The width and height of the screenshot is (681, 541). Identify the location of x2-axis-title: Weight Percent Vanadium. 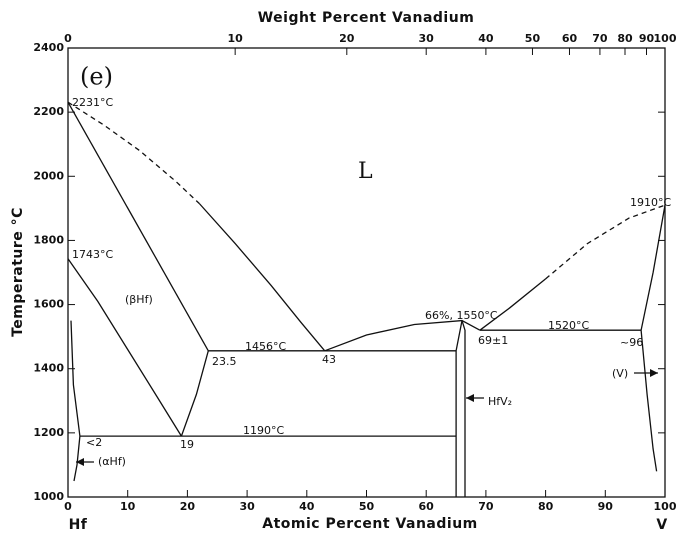
(366, 18).